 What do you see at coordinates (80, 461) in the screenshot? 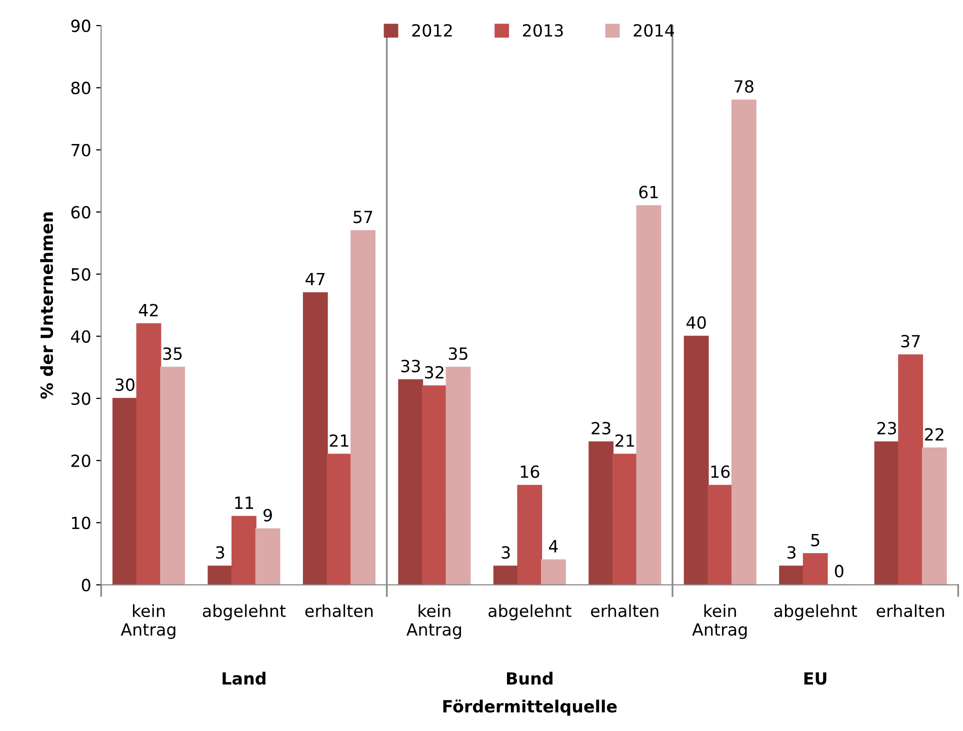
I see `y-tick-label: 20` at bounding box center [80, 461].